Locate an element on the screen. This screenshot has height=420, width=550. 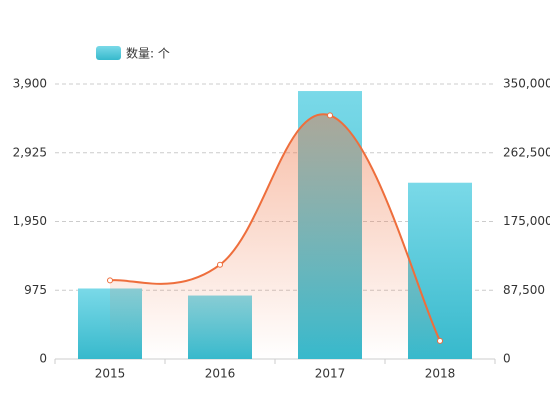
y2-tick-label: 262,500 is located at coordinates (526, 152).